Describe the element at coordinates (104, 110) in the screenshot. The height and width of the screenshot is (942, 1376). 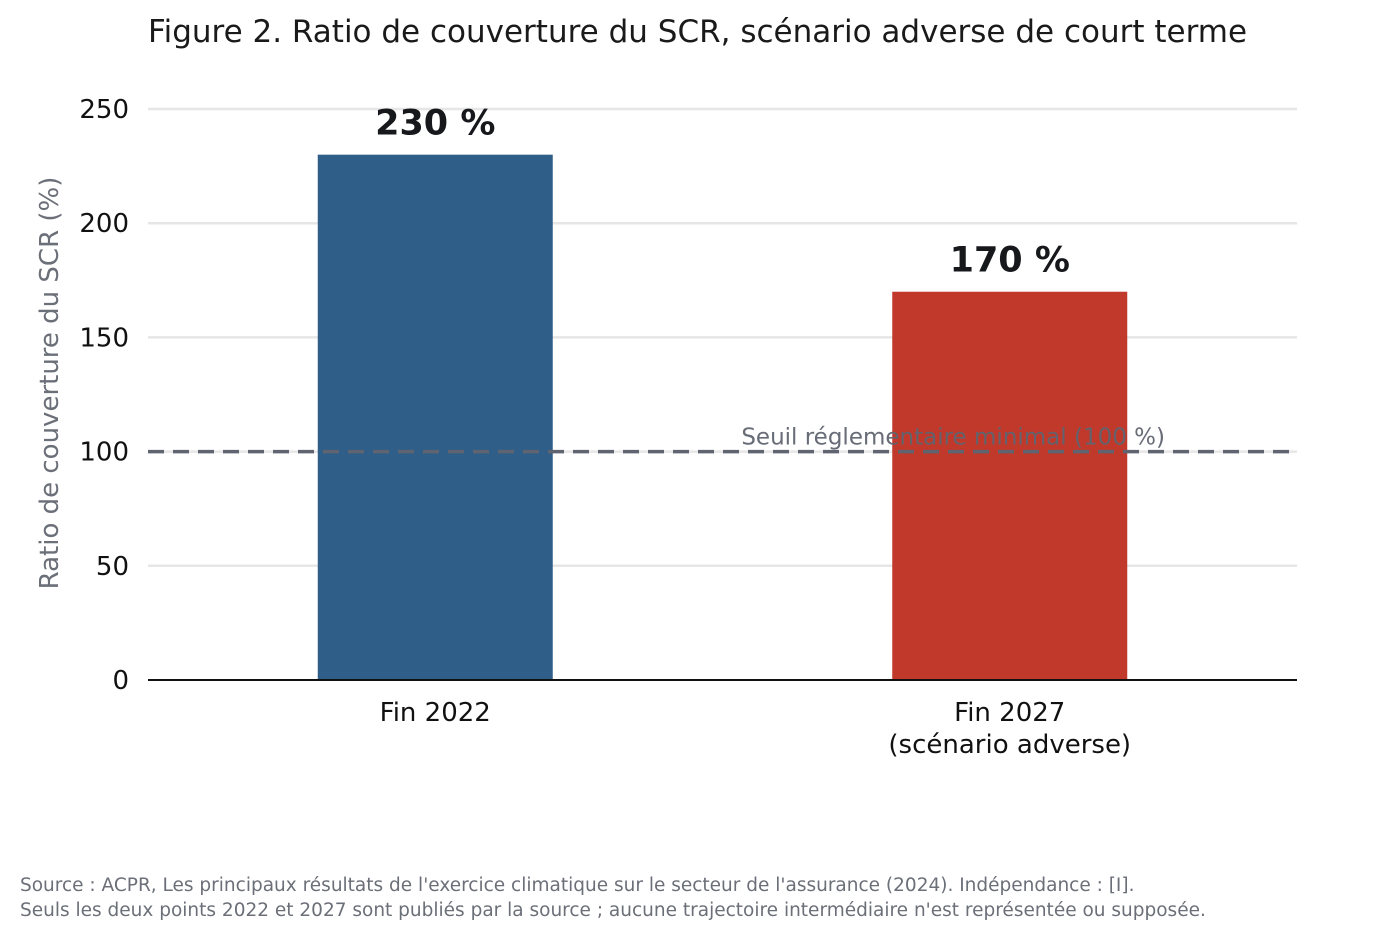
I see `y-tick-label: 250` at that location.